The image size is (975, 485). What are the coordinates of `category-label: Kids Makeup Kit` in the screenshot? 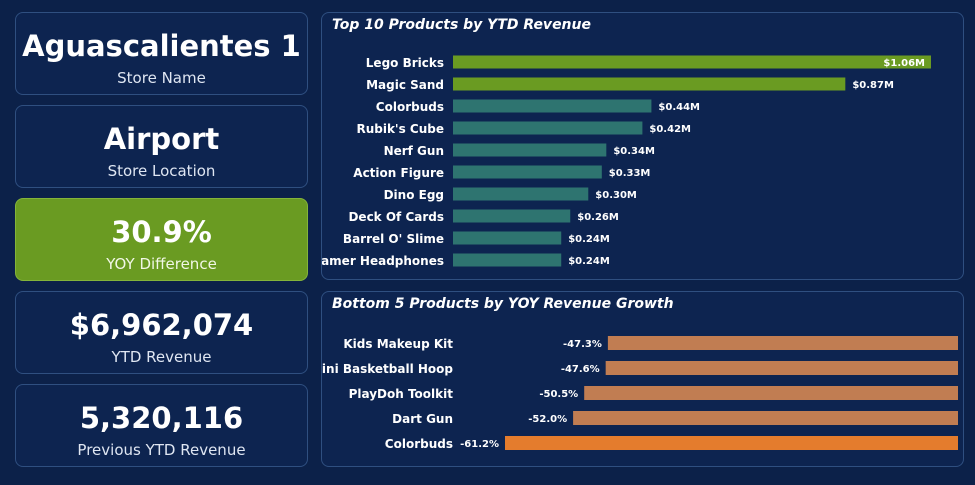 It's located at (398, 344).